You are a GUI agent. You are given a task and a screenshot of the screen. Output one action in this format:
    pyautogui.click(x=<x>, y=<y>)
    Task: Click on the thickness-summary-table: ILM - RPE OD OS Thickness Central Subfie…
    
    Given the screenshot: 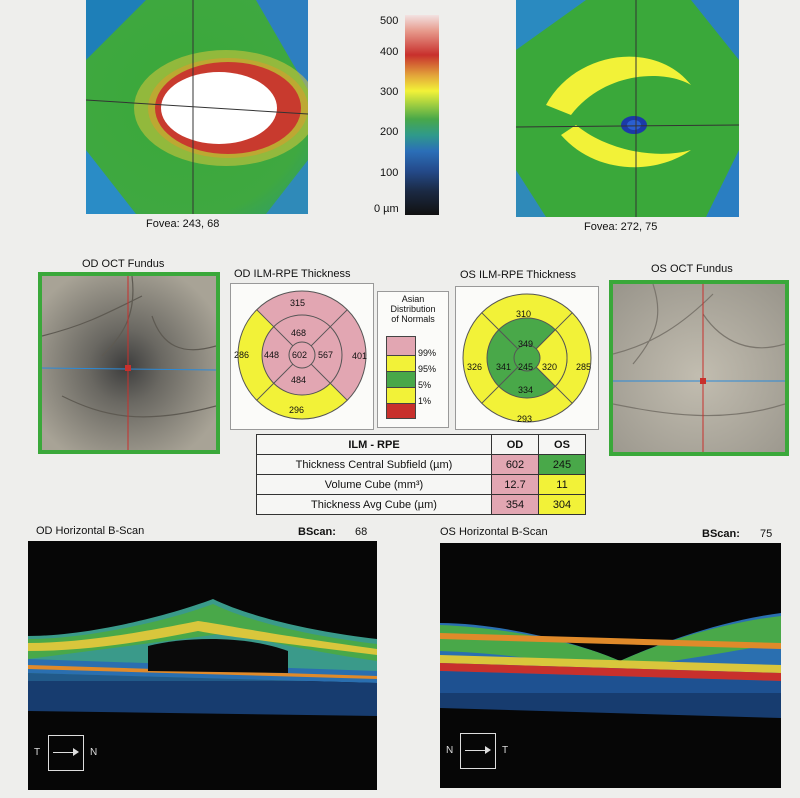 What is the action you would take?
    pyautogui.click(x=421, y=474)
    